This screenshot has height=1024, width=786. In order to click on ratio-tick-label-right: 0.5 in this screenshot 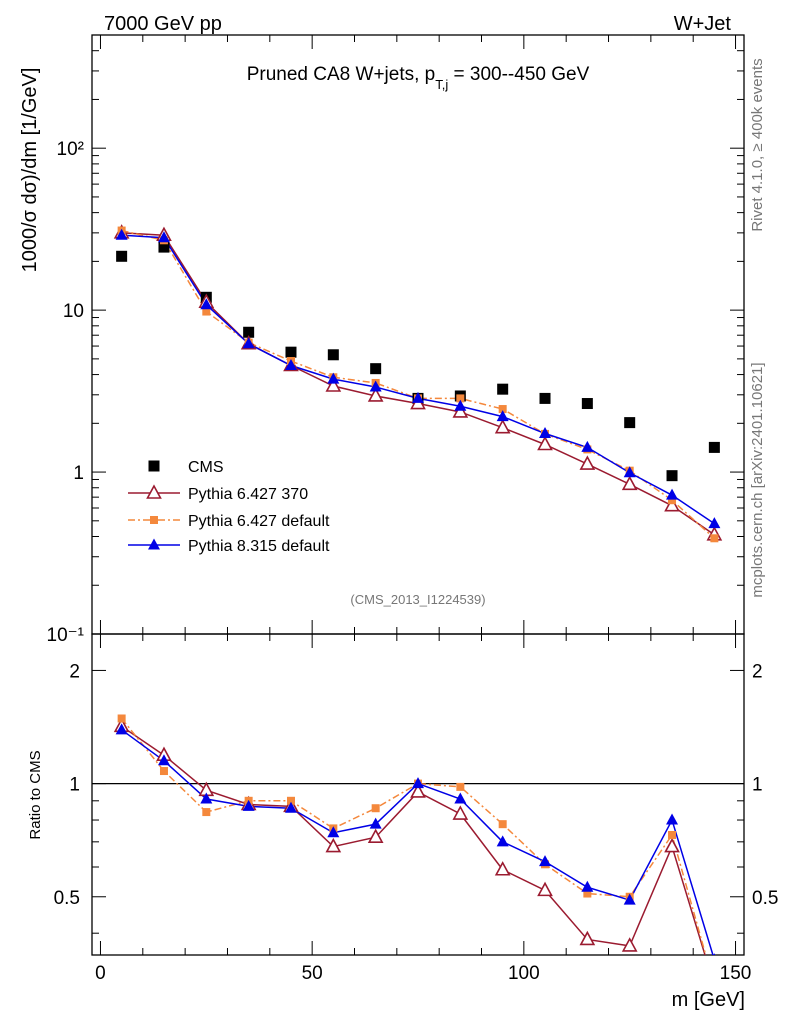, I will do `click(765, 898)`.